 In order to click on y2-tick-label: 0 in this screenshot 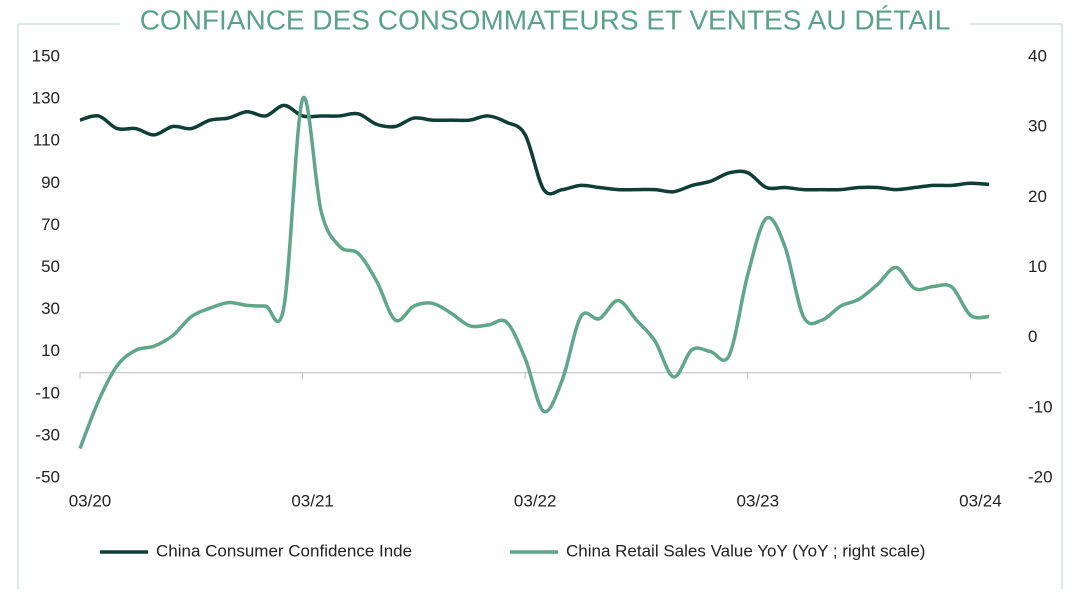, I will do `click(1032, 336)`.